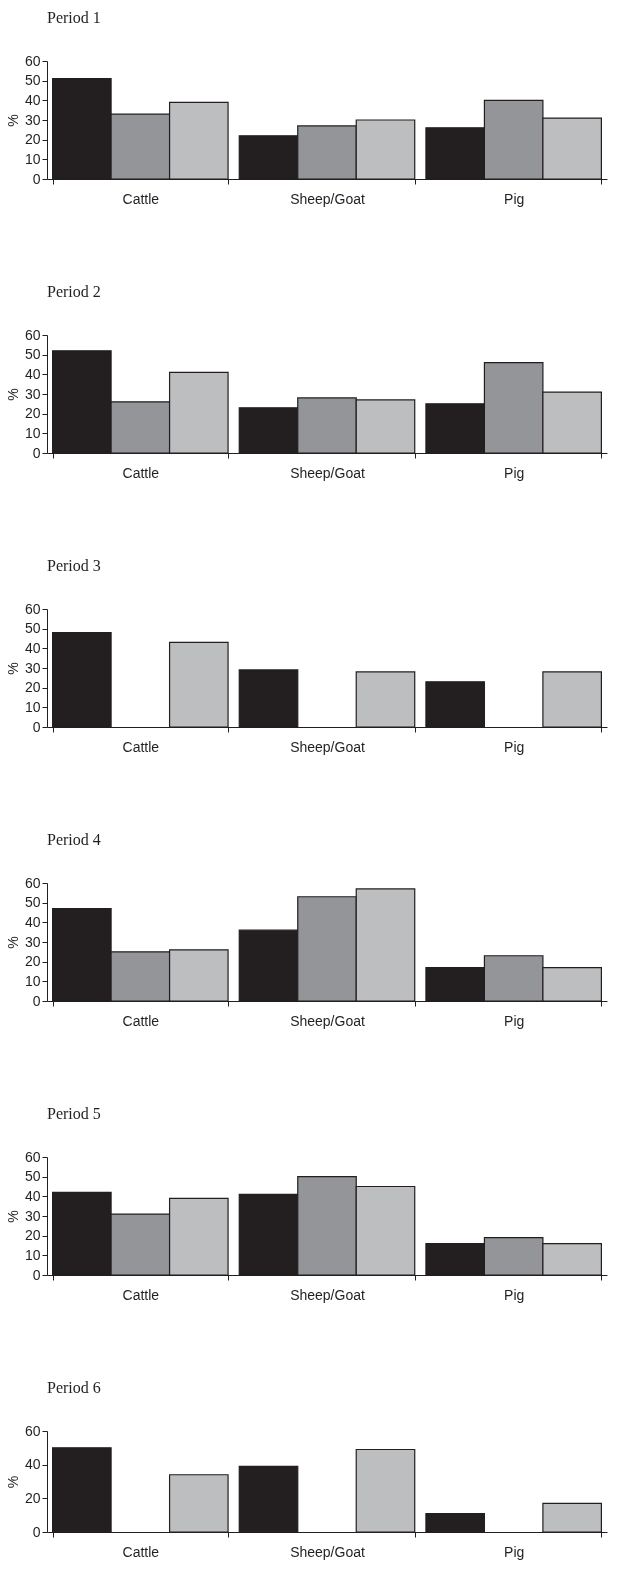 This screenshot has height=1594, width=629. I want to click on chart-title: Period 1, so click(74, 17).